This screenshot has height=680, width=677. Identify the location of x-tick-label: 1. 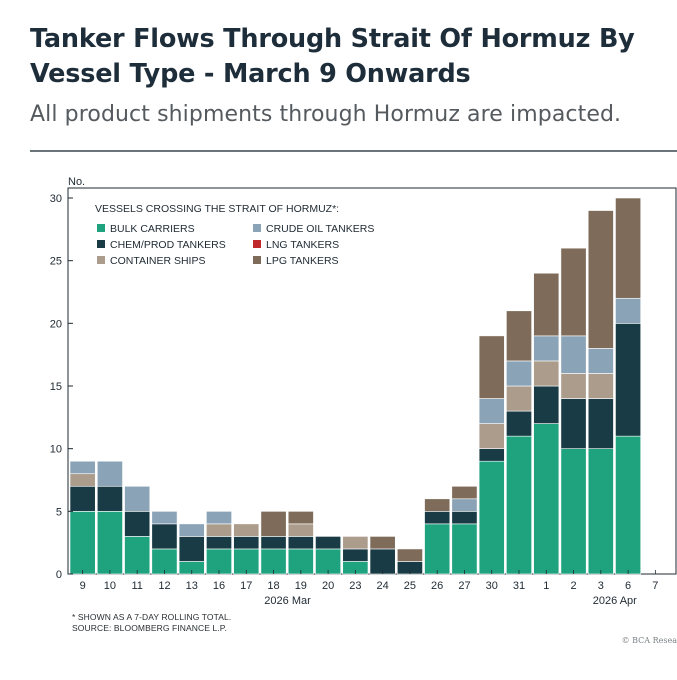
(546, 586).